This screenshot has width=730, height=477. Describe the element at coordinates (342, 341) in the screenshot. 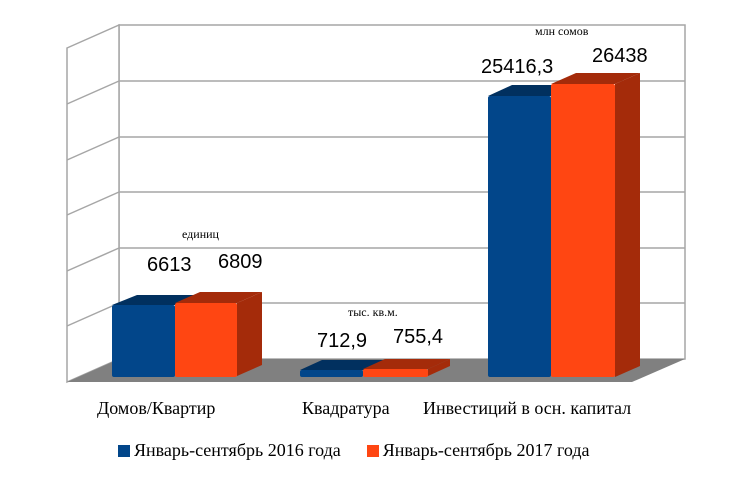

I see `value-label-2016-area: 712,9` at that location.